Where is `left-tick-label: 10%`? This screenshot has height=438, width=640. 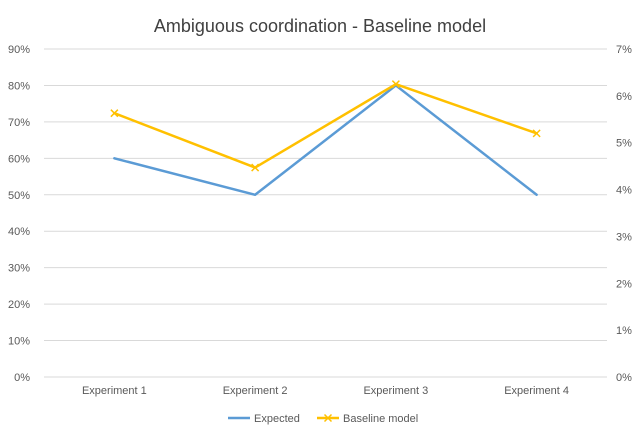 left-tick-label: 10% is located at coordinates (19, 342).